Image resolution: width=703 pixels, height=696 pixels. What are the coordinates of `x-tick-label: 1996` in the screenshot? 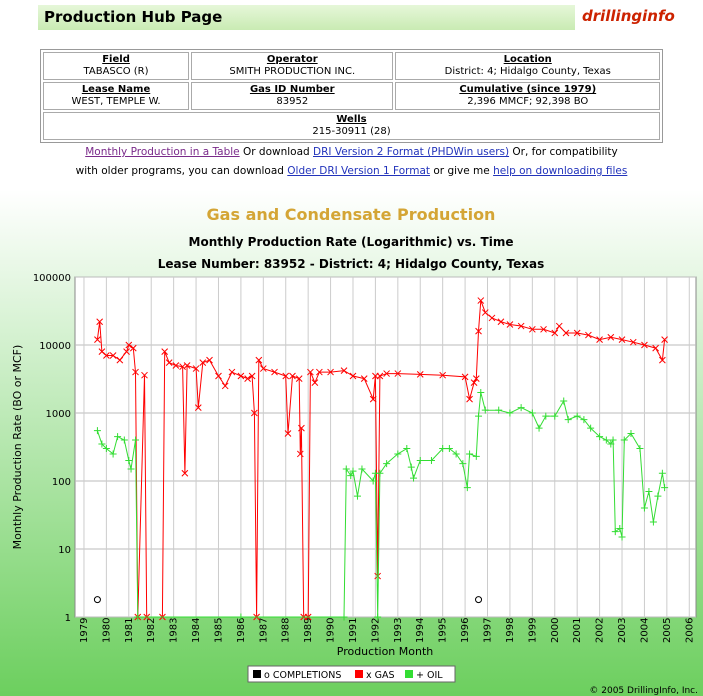 It's located at (465, 630).